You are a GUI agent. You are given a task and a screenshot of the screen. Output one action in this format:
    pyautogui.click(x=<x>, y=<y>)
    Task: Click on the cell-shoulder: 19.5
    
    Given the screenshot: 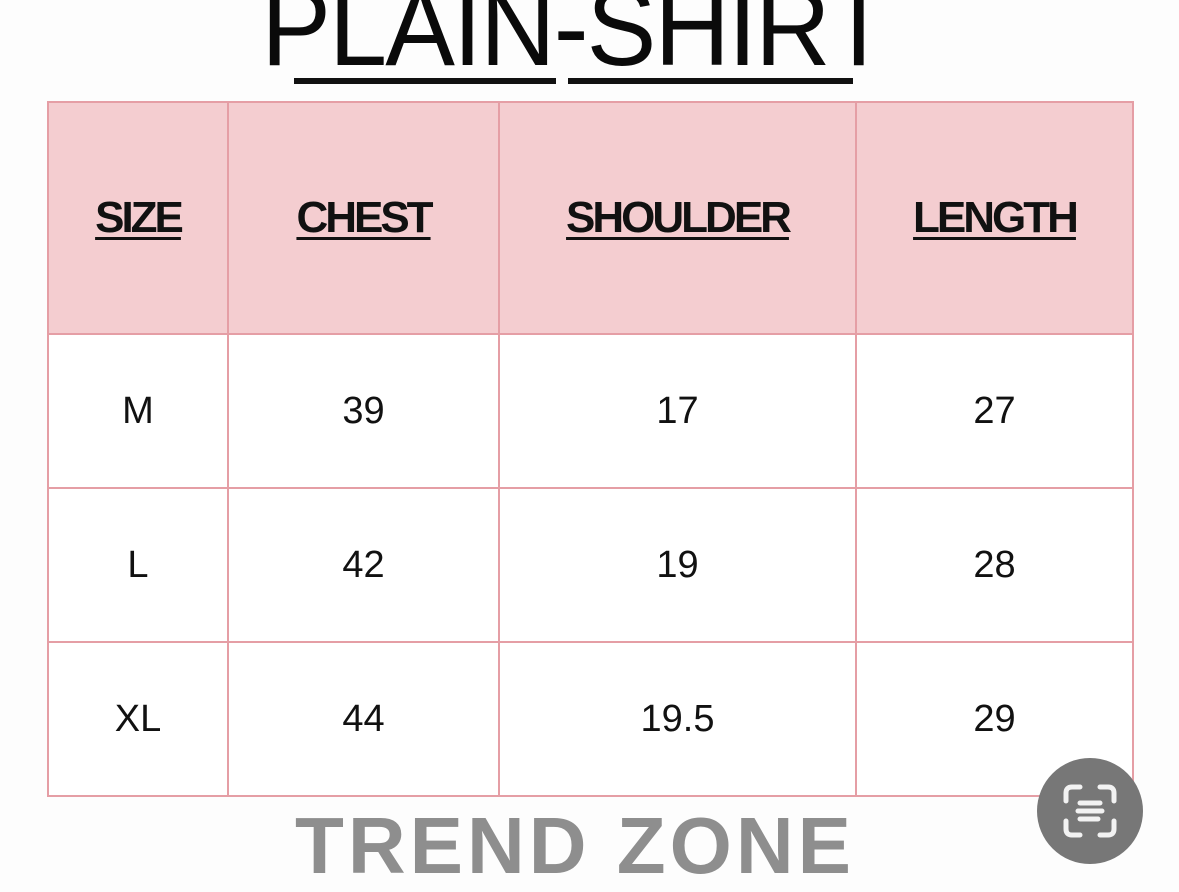 What is the action you would take?
    pyautogui.click(x=677, y=719)
    